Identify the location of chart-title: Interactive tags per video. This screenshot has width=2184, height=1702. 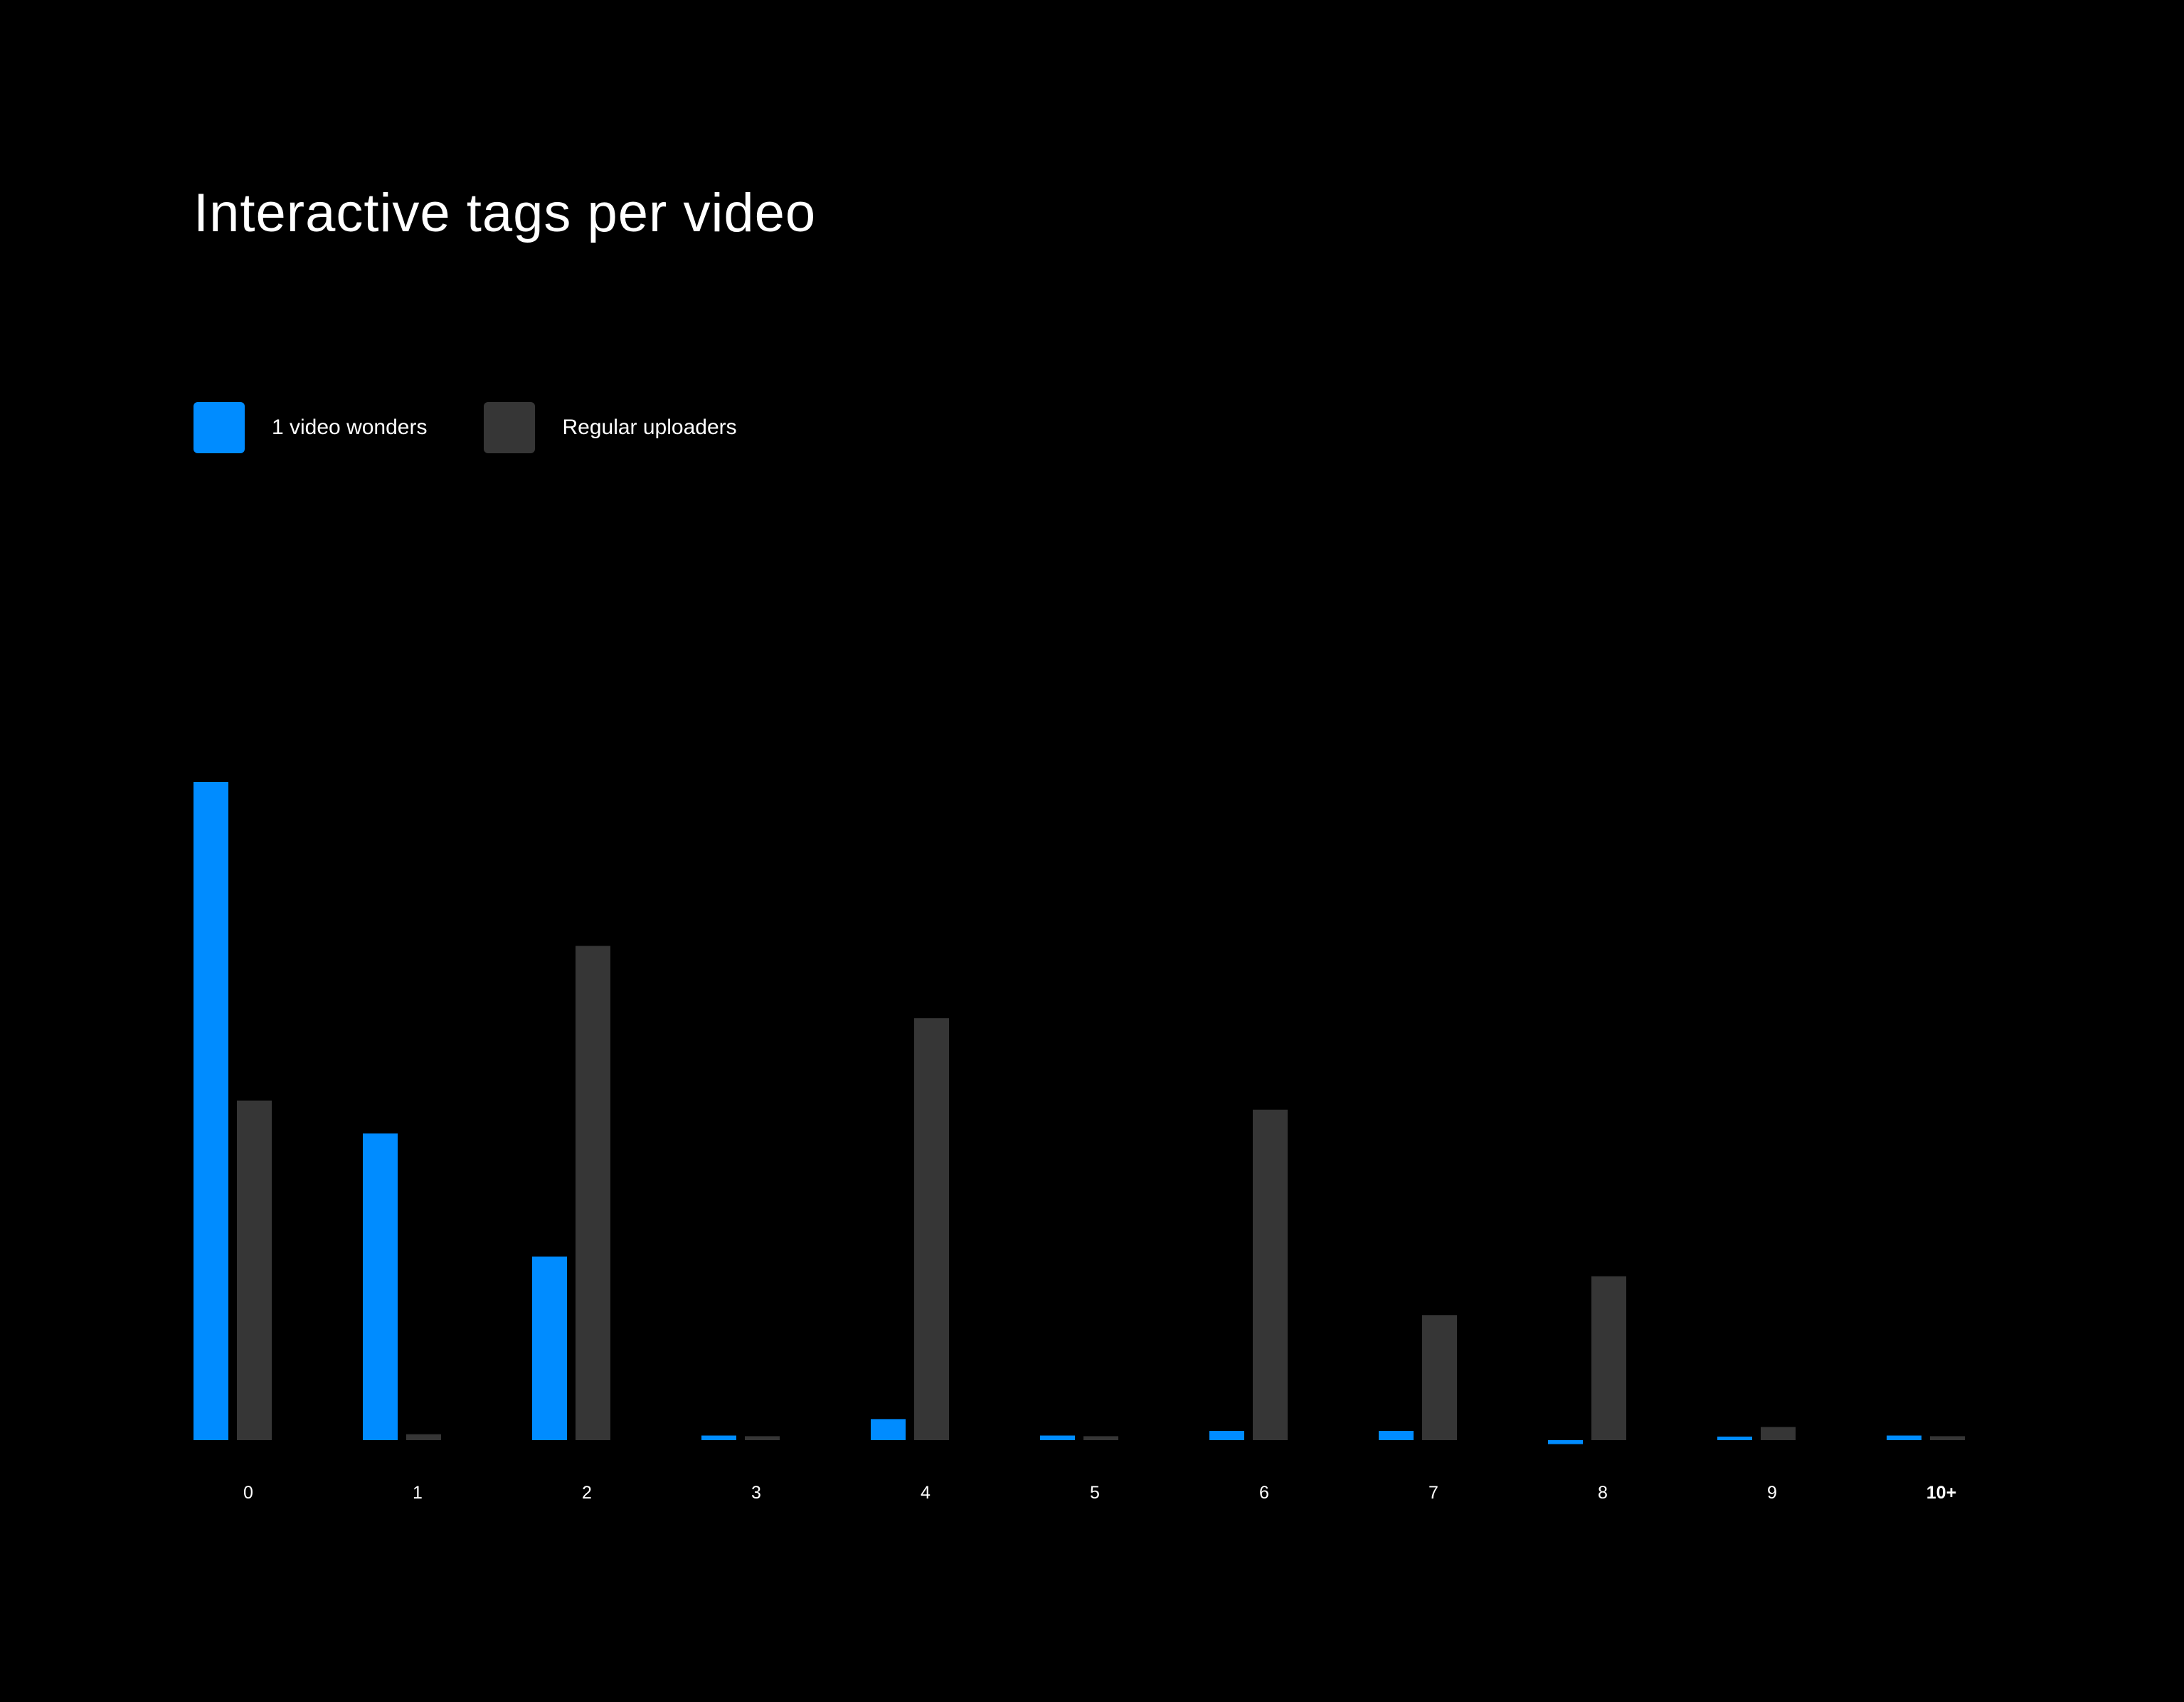
(505, 213).